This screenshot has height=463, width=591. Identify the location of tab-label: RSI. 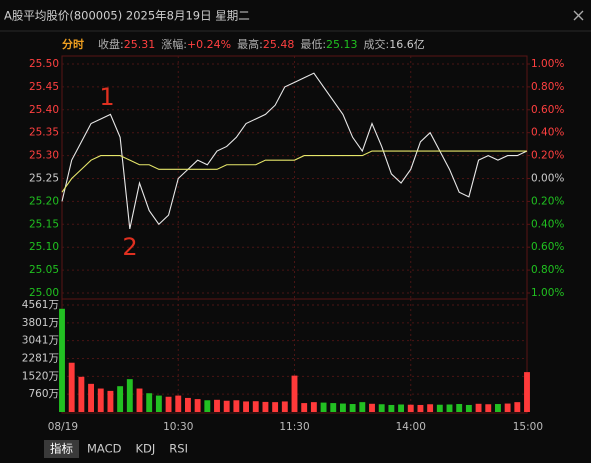
(178, 449).